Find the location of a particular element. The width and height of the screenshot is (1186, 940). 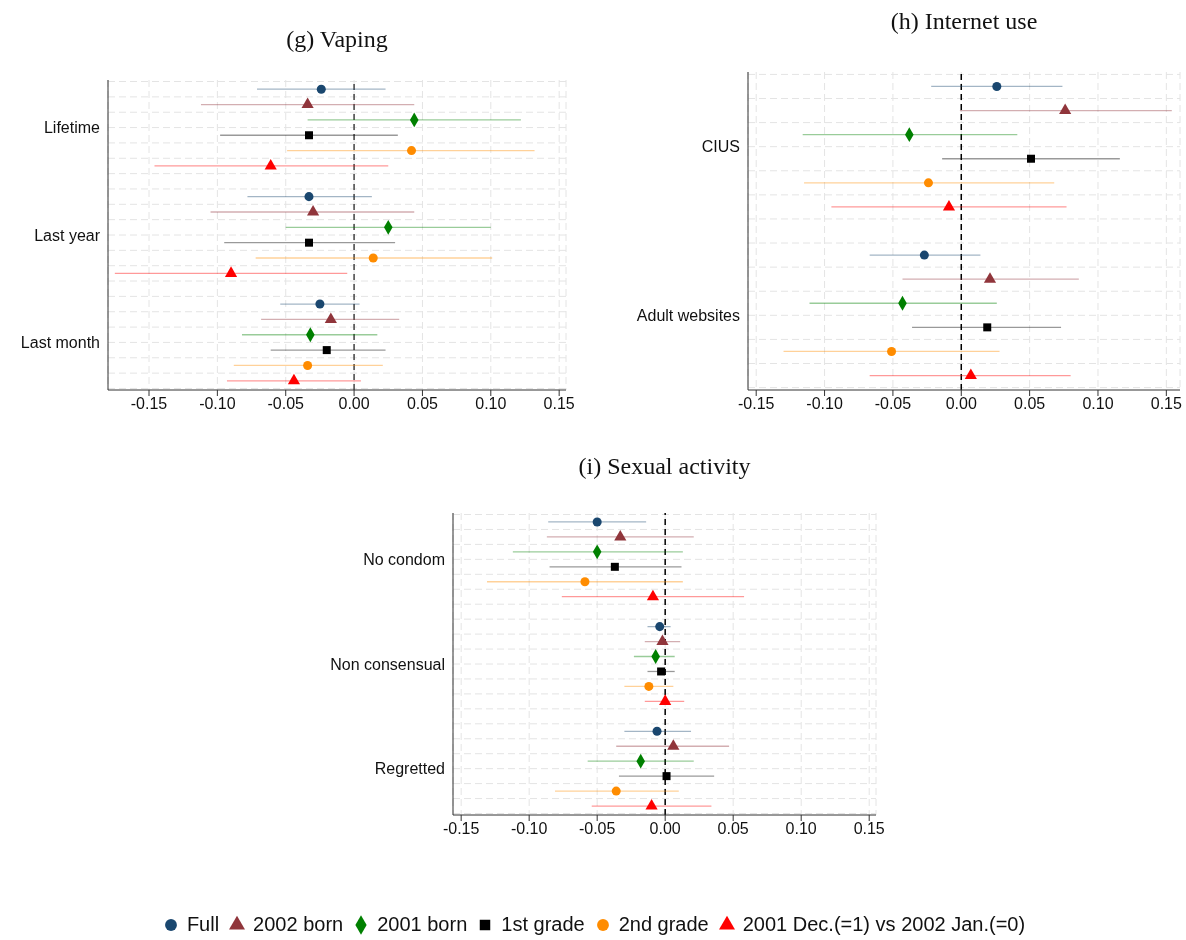

legend-label: 2001 born is located at coordinates (422, 924).